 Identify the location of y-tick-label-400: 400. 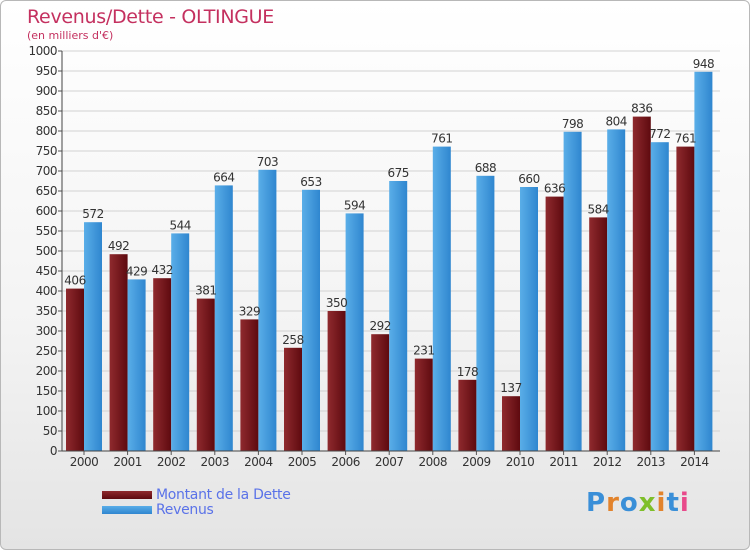
(46, 291).